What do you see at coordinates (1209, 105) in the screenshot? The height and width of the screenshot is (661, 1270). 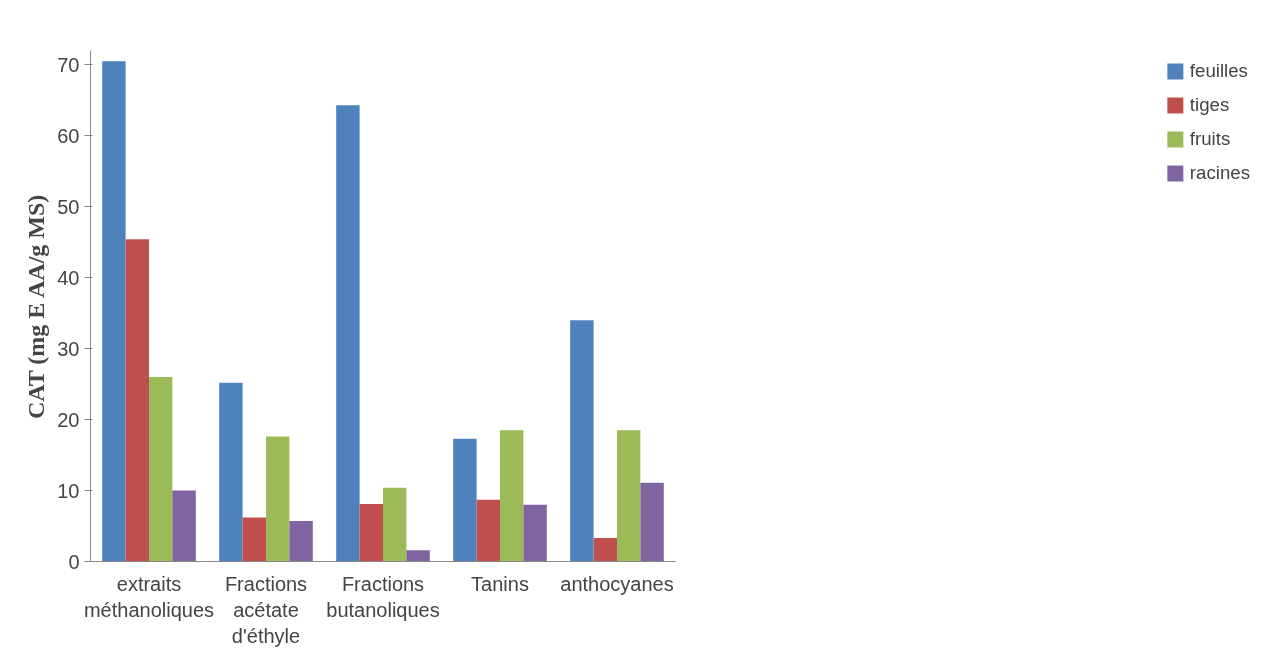 I see `legend-label: tiges` at bounding box center [1209, 105].